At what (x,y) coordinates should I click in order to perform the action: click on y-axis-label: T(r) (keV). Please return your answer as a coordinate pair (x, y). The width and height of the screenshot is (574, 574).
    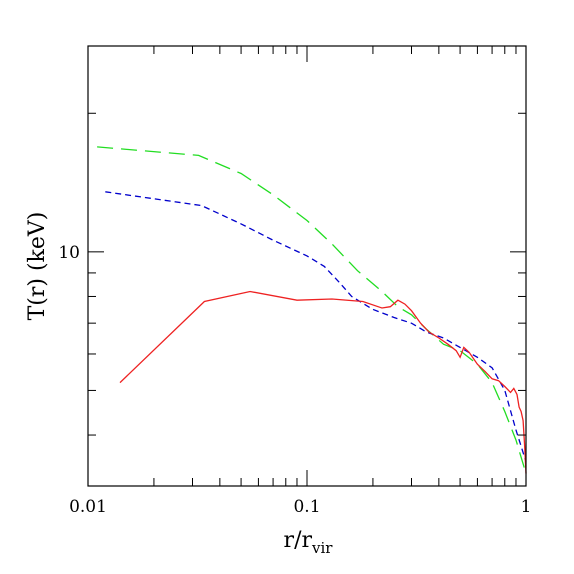
    Looking at the image, I should click on (37, 266).